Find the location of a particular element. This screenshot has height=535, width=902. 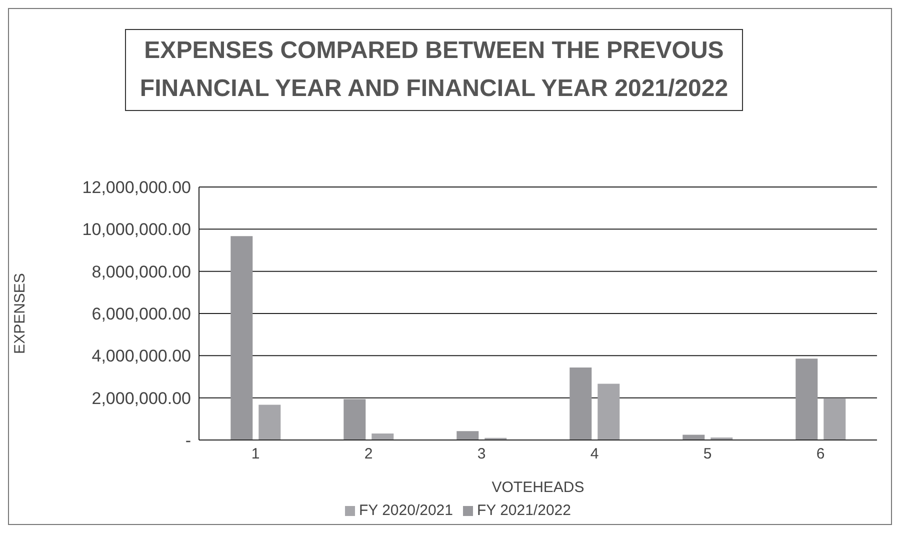

y-tick-label: 2,000,000.00 is located at coordinates (141, 398).